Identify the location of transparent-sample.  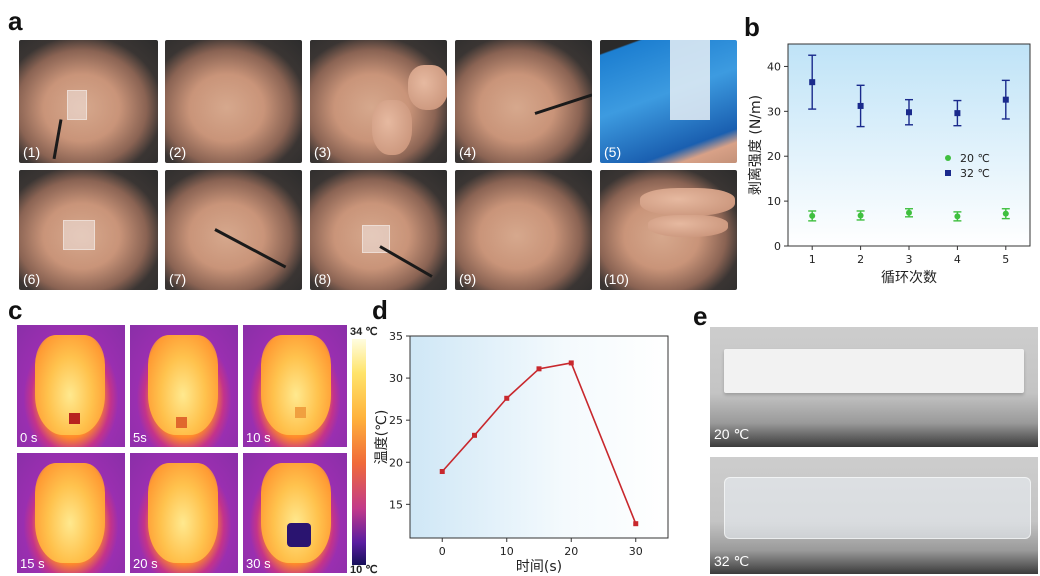
(877, 508).